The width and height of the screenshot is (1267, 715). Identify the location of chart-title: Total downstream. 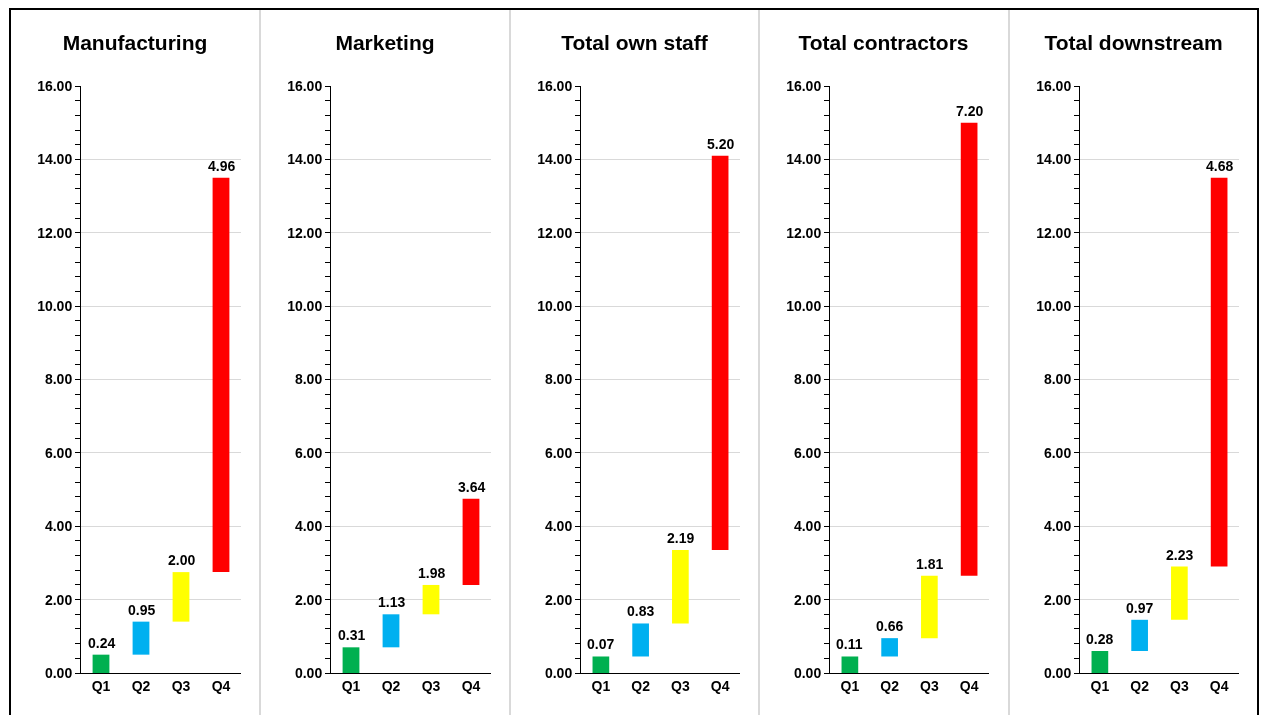
(1133, 43).